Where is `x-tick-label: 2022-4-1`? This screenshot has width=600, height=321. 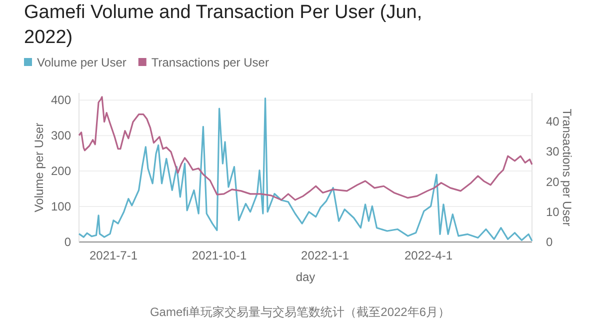
x-tick-label: 2022-4-1 is located at coordinates (428, 255).